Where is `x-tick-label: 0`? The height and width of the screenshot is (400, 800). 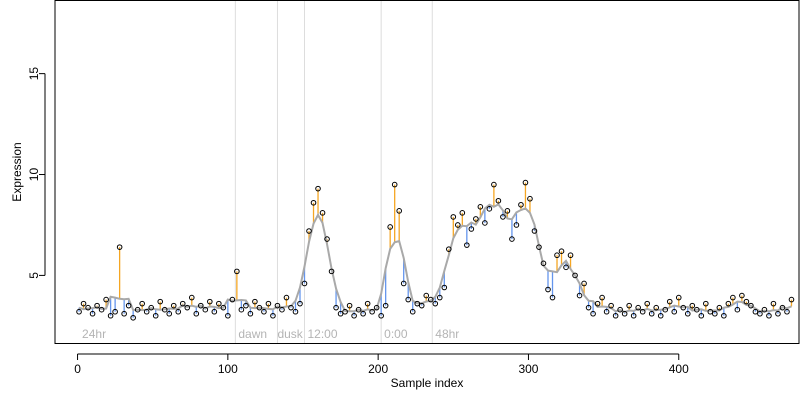 x-tick-label: 0 is located at coordinates (77, 369).